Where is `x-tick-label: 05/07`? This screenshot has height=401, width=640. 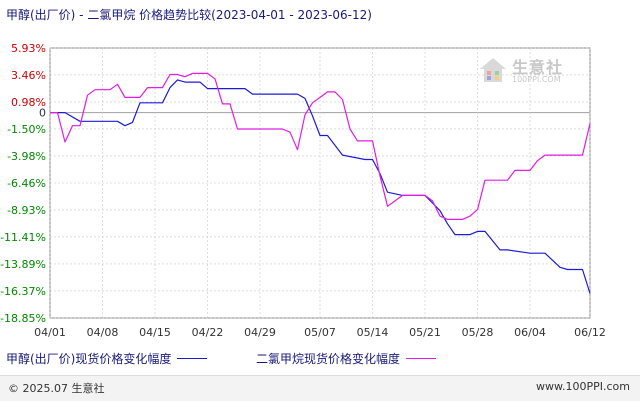 x-tick-label: 05/07 is located at coordinates (320, 332).